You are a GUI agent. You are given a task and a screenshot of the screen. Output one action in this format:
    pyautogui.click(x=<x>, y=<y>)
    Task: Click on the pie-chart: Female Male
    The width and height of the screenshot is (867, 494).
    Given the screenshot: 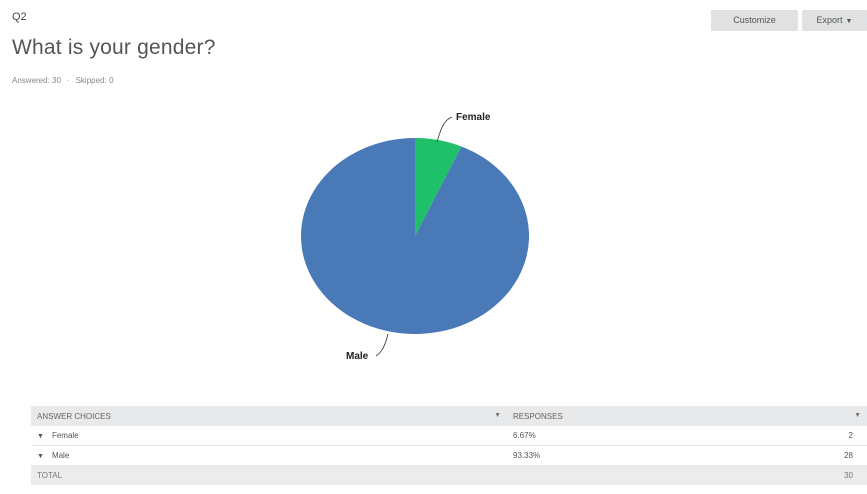 What is the action you would take?
    pyautogui.click(x=414, y=237)
    